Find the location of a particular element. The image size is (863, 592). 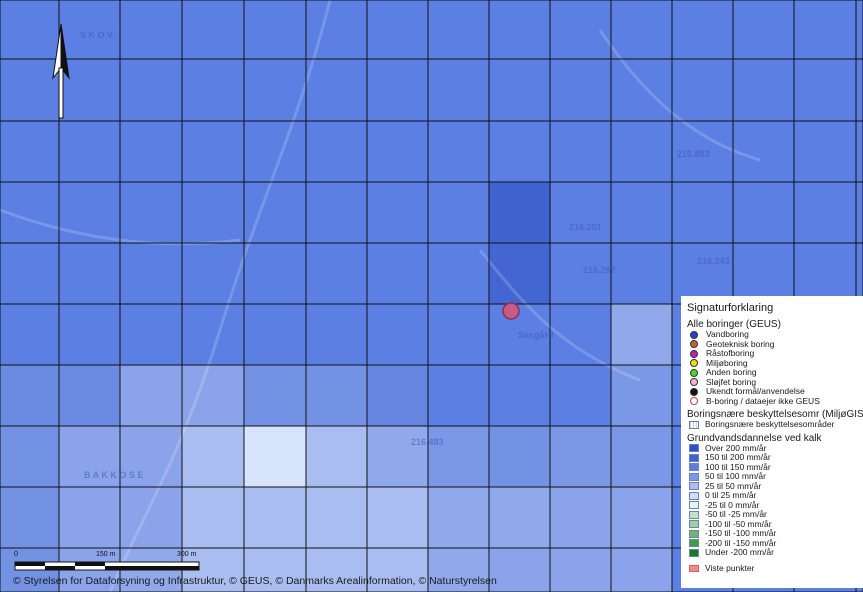

map-points is located at coordinates (511, 311).